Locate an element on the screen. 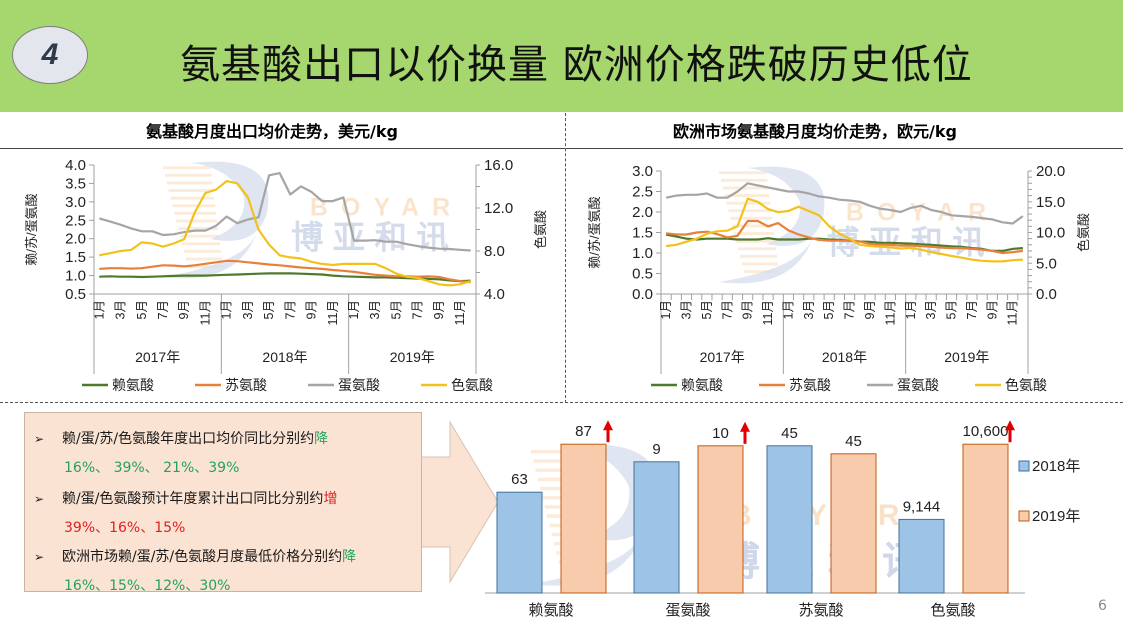  left-title-underline is located at coordinates (282, 148).